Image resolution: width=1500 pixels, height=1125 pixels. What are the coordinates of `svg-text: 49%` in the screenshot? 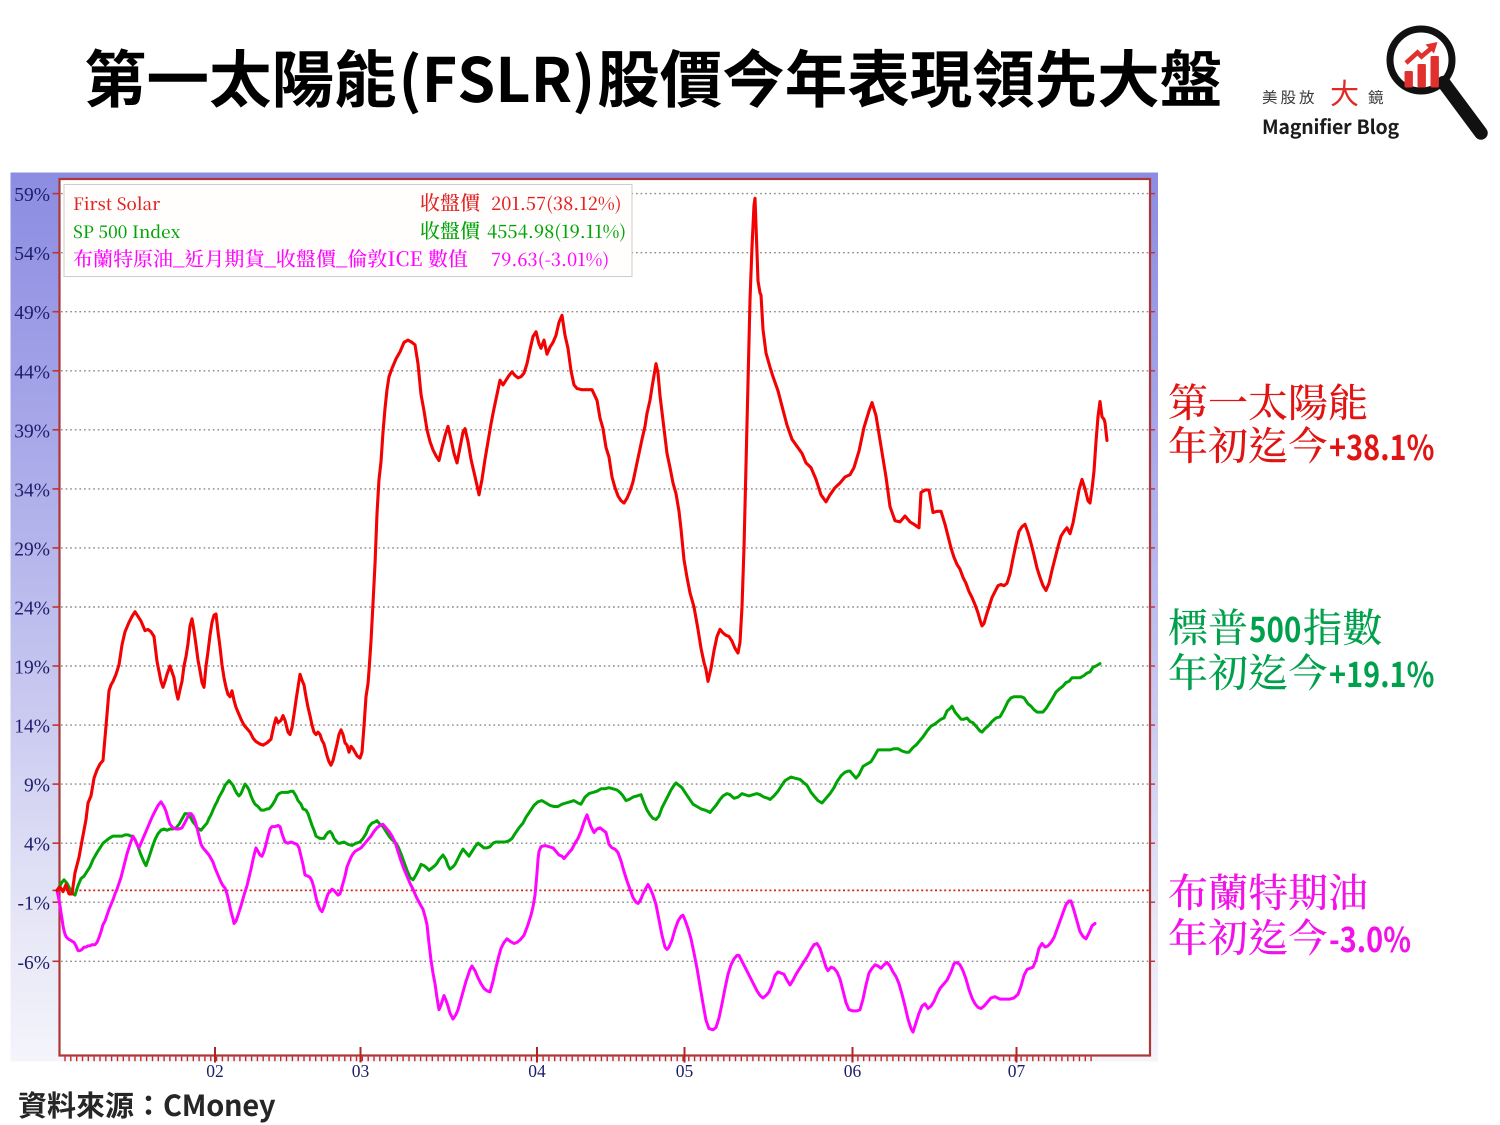 It's located at (32, 313).